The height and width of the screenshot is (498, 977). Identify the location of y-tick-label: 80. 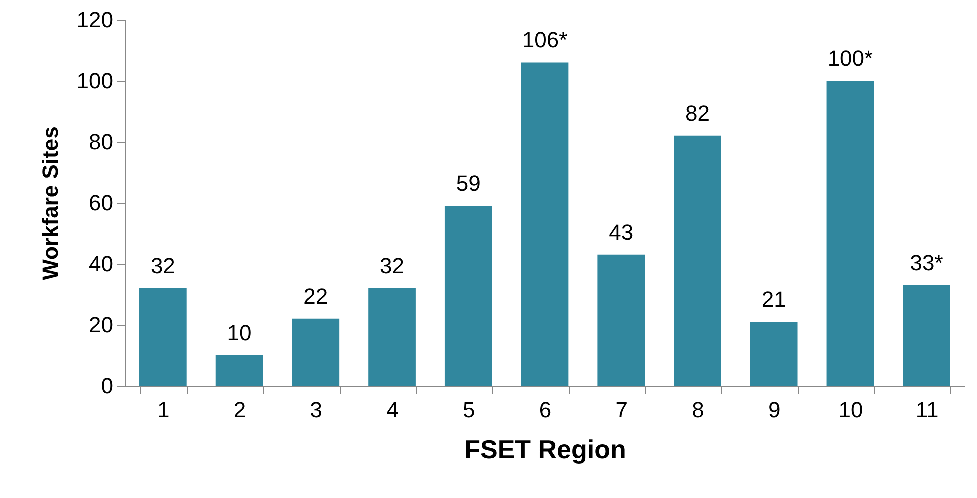
(101, 142).